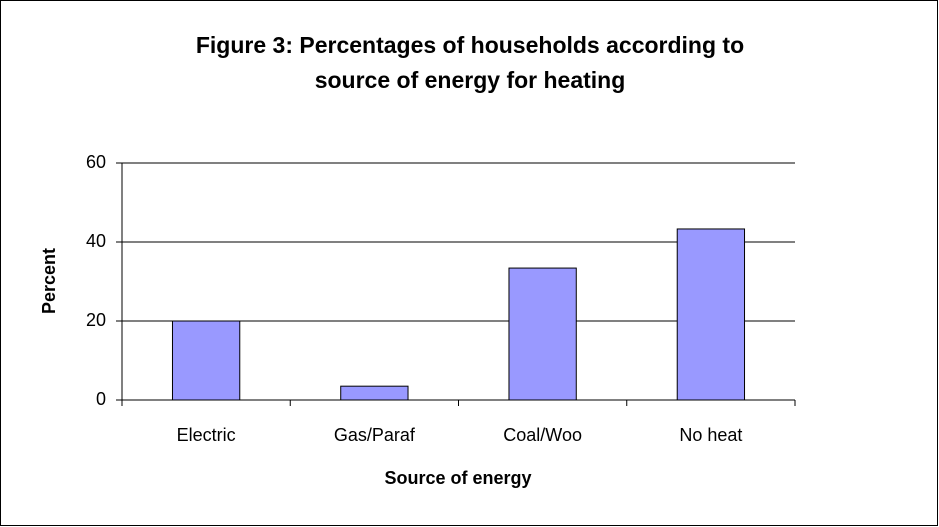  I want to click on x-tick-label: Electric, so click(206, 435).